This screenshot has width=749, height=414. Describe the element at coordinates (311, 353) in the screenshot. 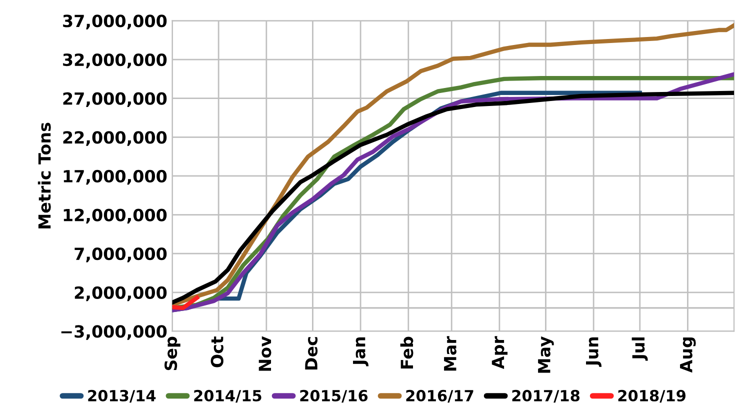

I see `x-tick-label: Dec` at that location.